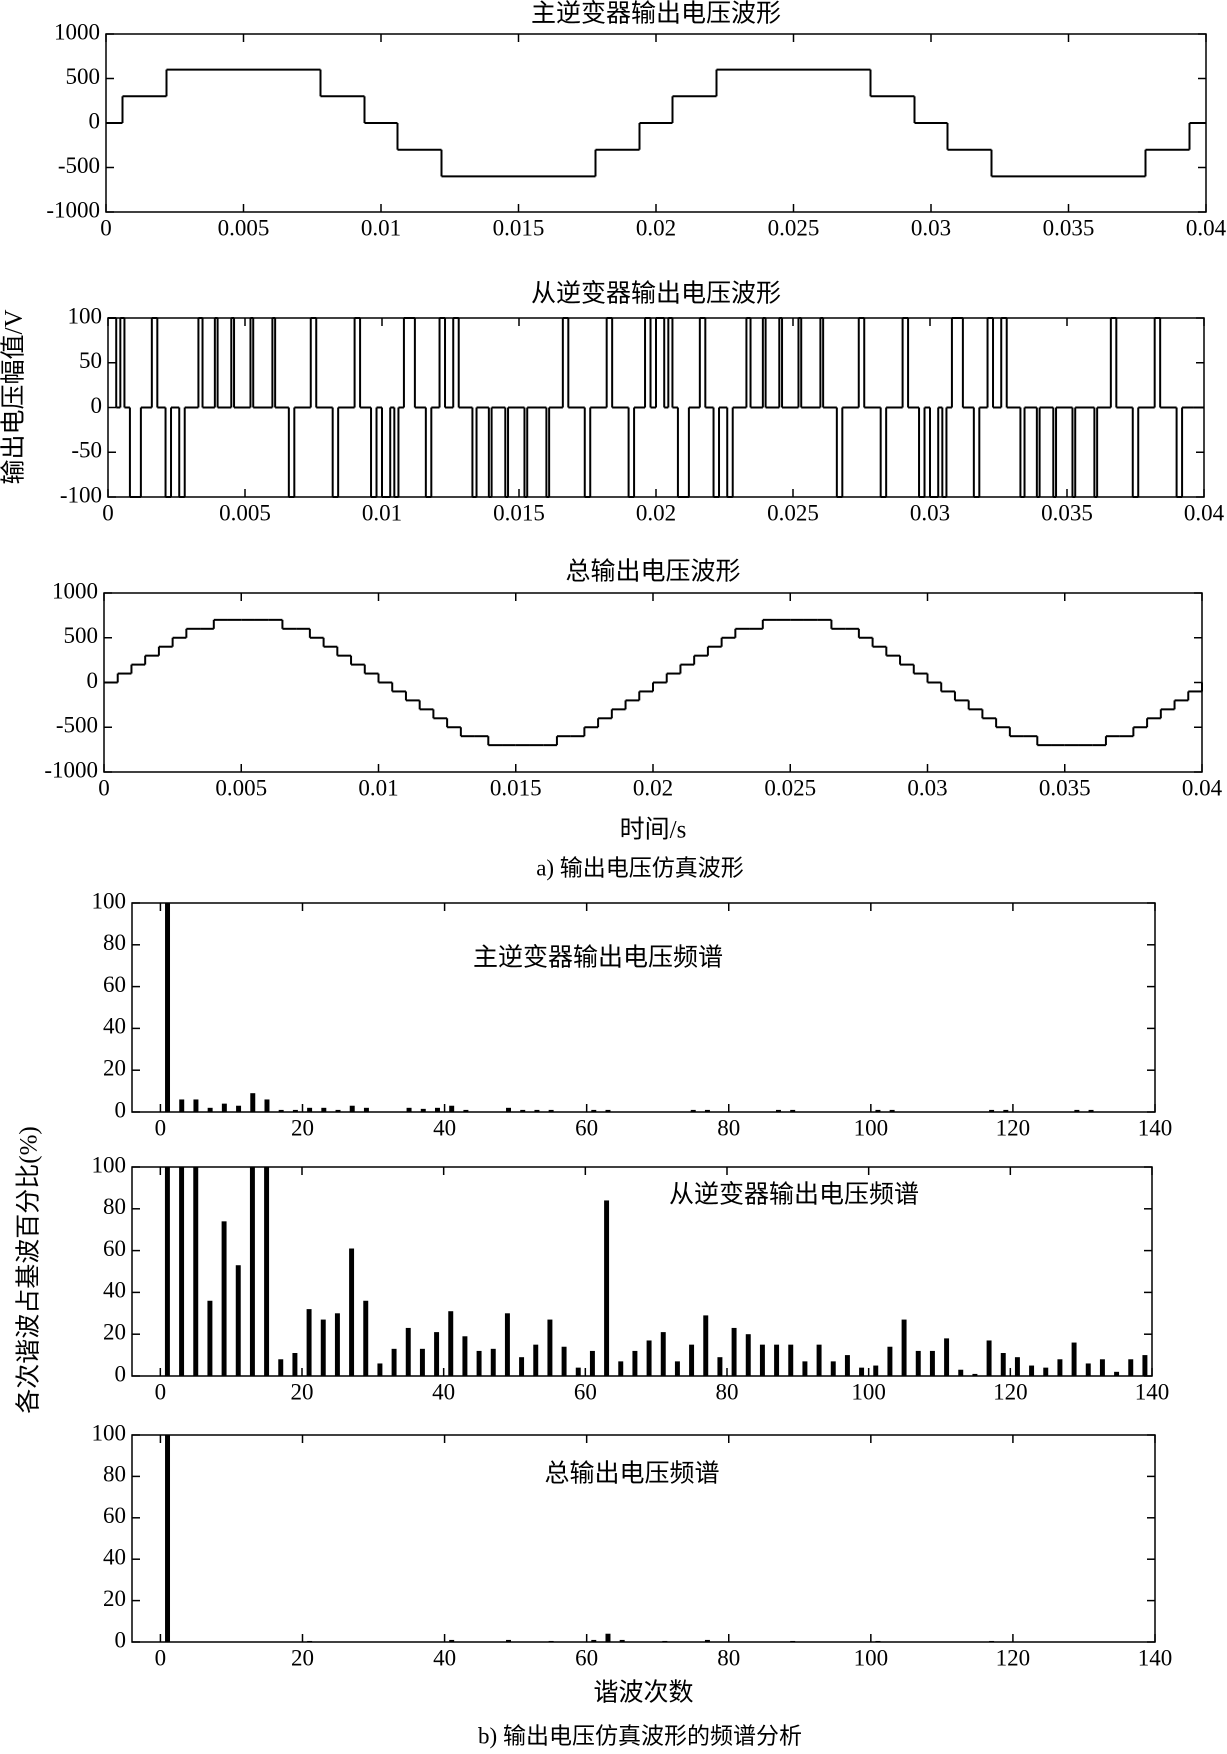 This screenshot has width=1227, height=1754. What do you see at coordinates (241, 787) in the screenshot?
I see `x-tick-label: 0.005` at bounding box center [241, 787].